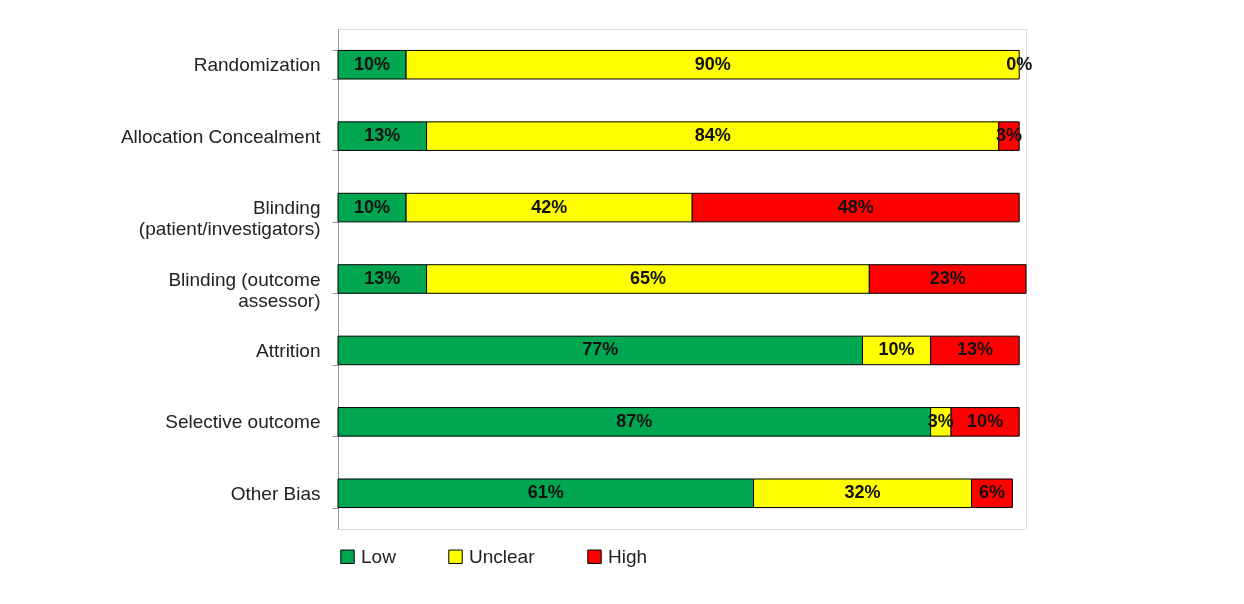 This screenshot has width=1244, height=604. Describe the element at coordinates (549, 206) in the screenshot. I see `data-label: 42%` at that location.